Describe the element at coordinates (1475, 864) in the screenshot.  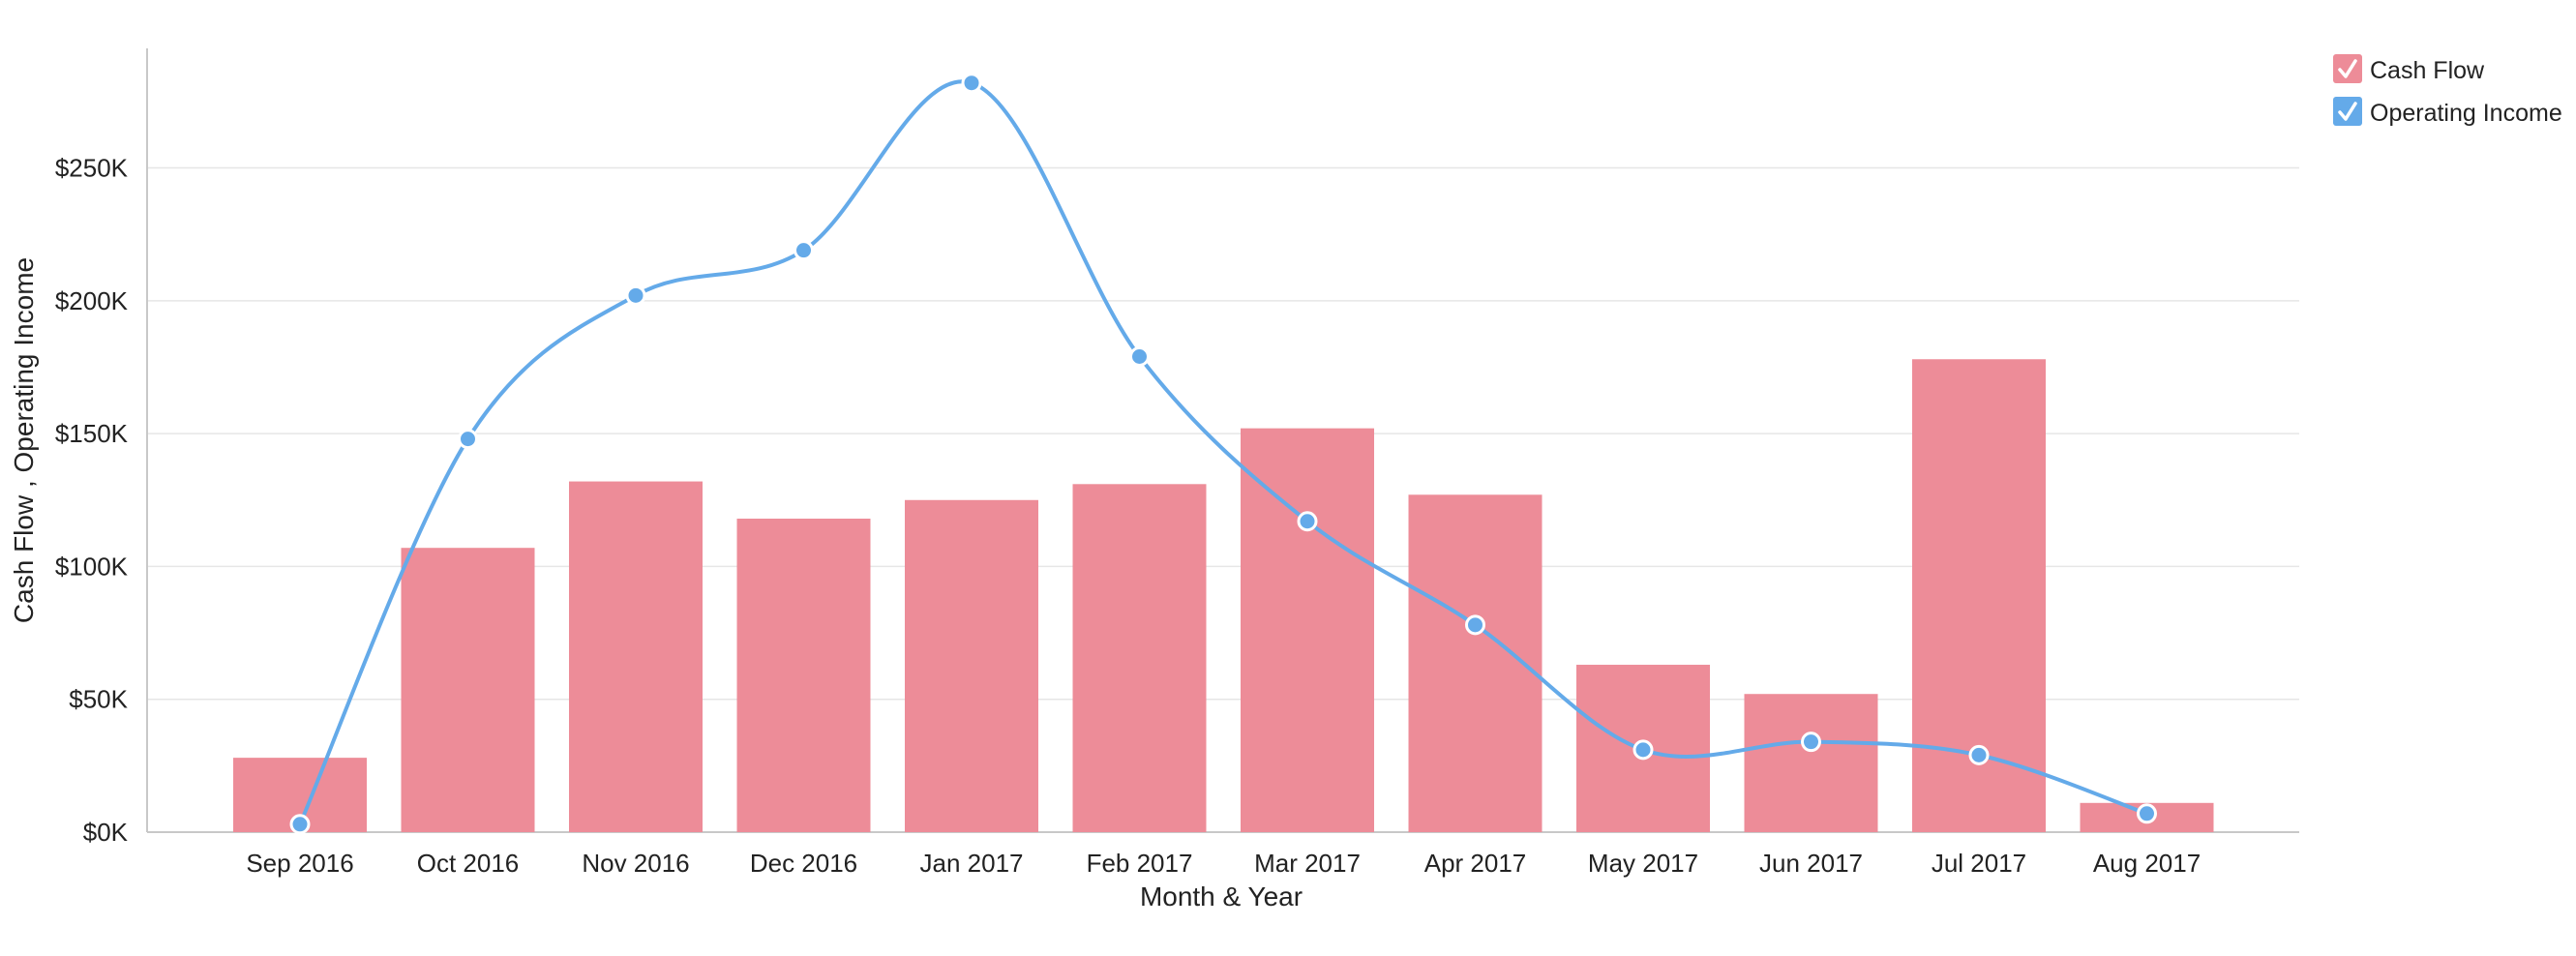
I see `x-tick-label: Apr 2017` at that location.